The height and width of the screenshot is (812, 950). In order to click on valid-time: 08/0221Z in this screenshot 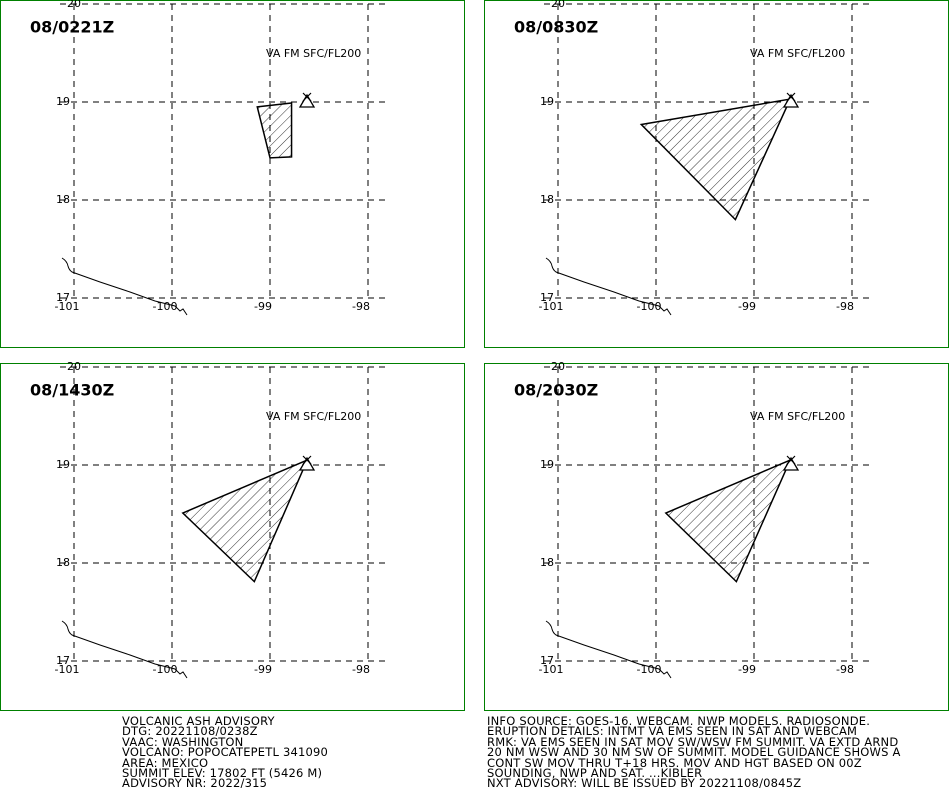, I will do `click(72, 27)`.